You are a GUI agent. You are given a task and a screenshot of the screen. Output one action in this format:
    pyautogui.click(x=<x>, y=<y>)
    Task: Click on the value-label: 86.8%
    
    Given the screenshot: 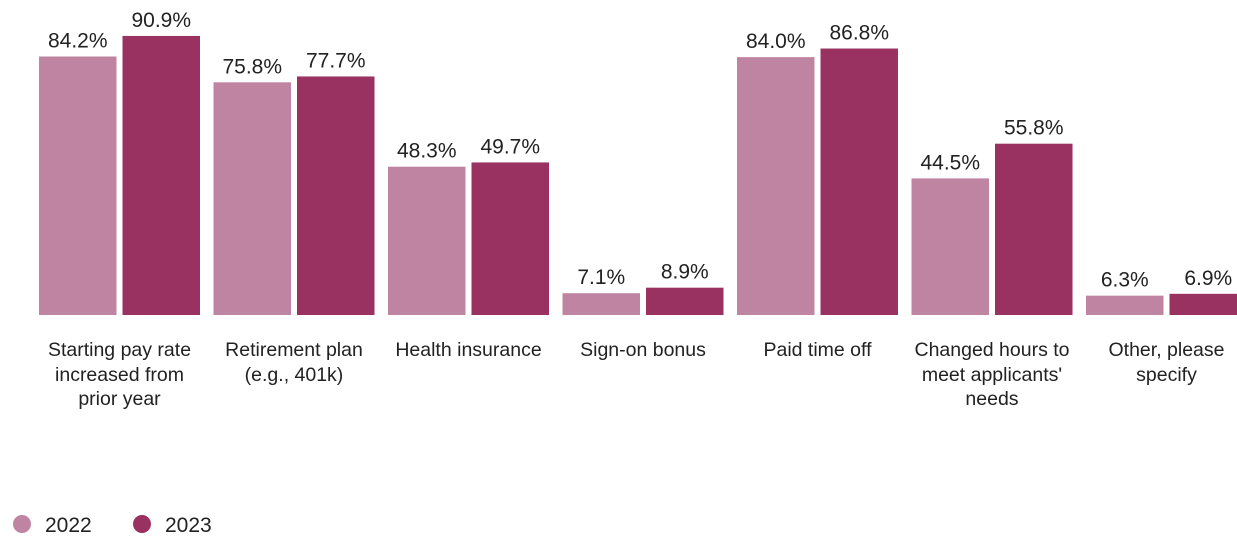 What is the action you would take?
    pyautogui.click(x=859, y=33)
    